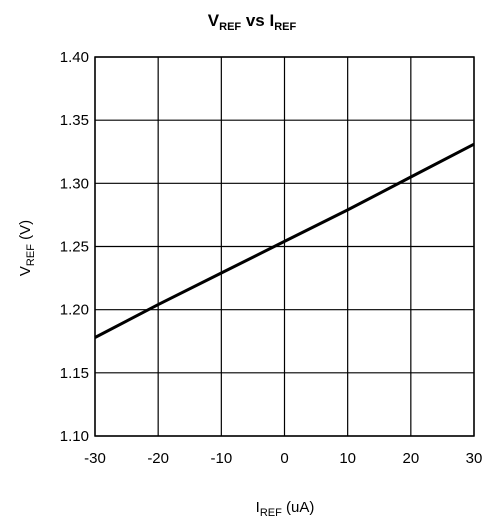 The width and height of the screenshot is (490, 525). What do you see at coordinates (74, 310) in the screenshot?
I see `y-tick-label: 1.20` at bounding box center [74, 310].